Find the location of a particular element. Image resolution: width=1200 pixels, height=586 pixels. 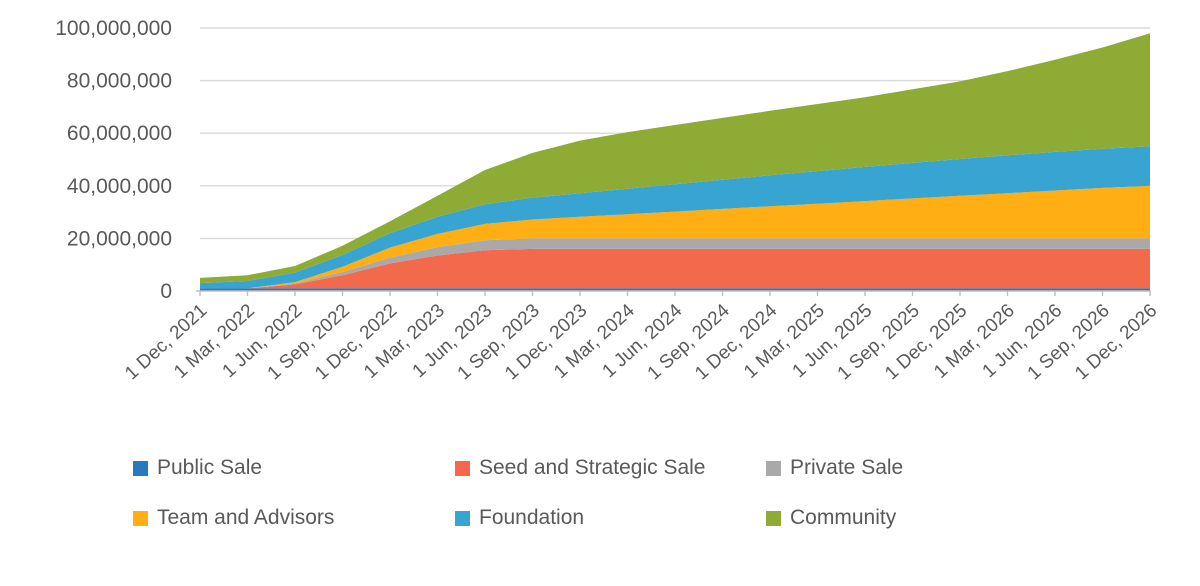

y-axis-label: 80,000,000 is located at coordinates (119, 81).